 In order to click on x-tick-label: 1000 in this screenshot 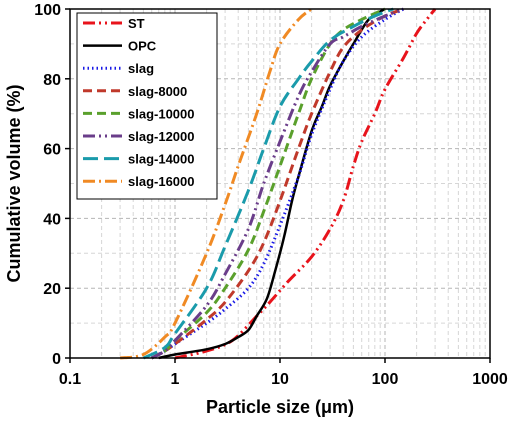, I will do `click(490, 379)`.